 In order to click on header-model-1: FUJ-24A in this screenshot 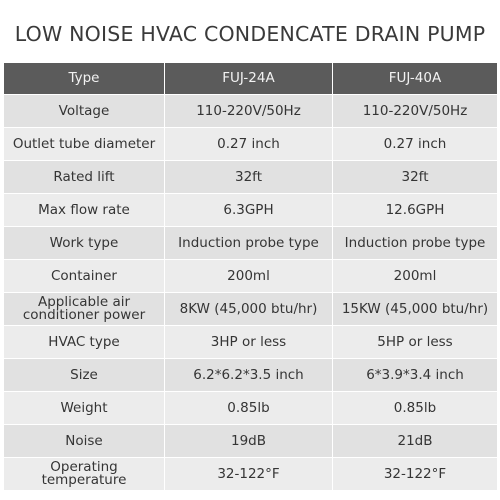, I will do `click(248, 78)`.